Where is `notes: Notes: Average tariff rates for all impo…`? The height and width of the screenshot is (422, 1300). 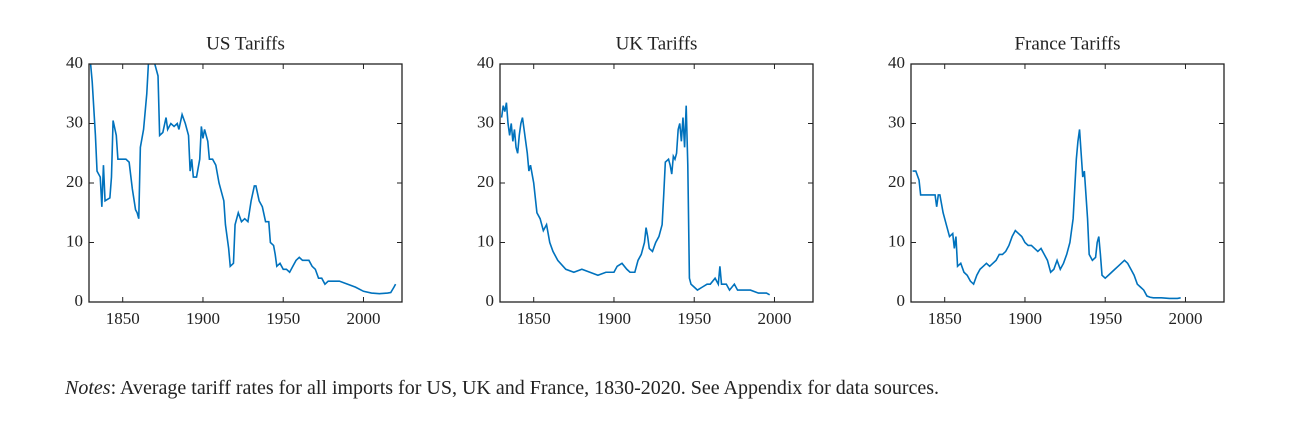
notes: Notes: Average tariff rates for all impo… is located at coordinates (501, 388).